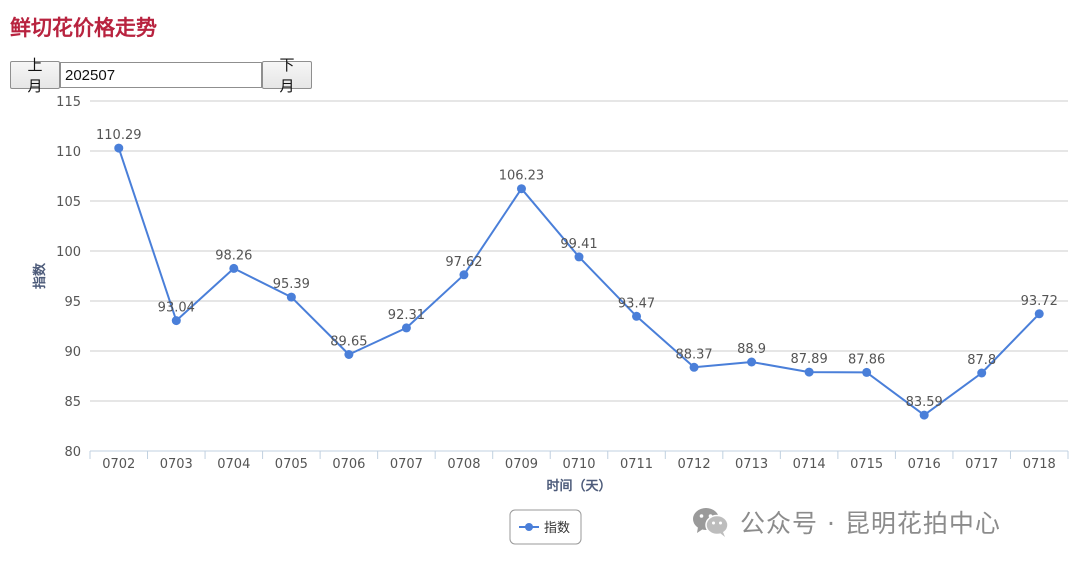 The image size is (1080, 567). Describe the element at coordinates (924, 402) in the screenshot. I see `data-label: 83.59` at that location.